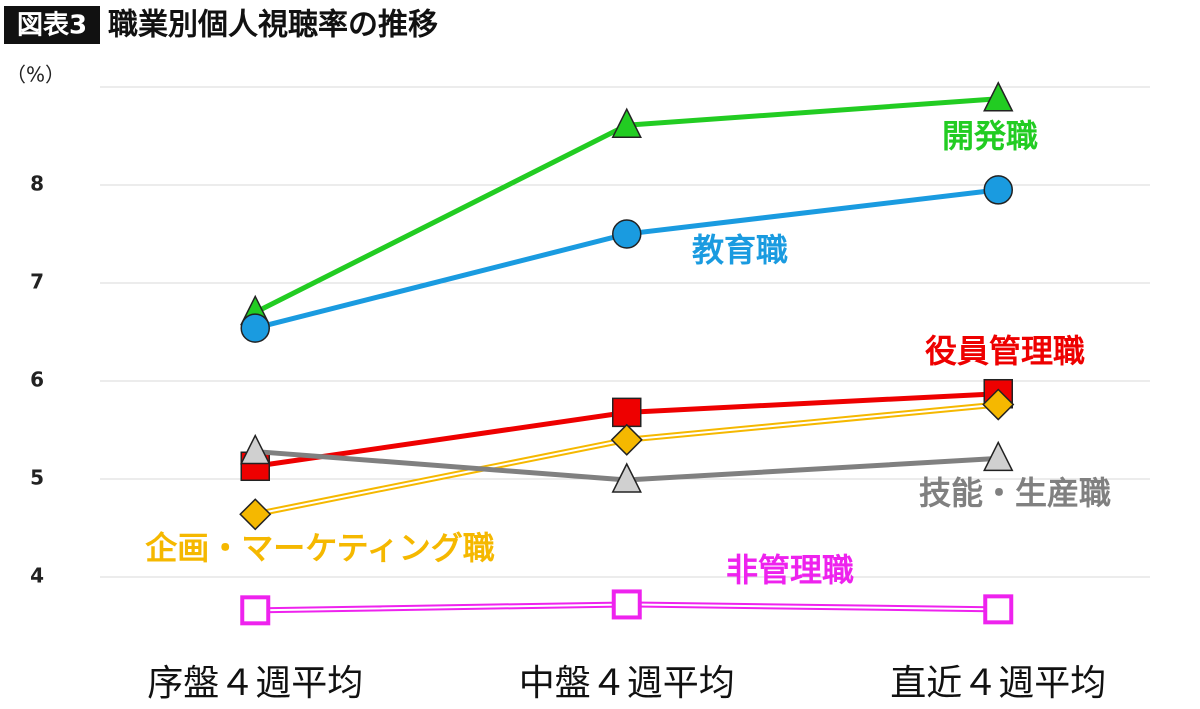 Image resolution: width=1200 pixels, height=709 pixels. I want to click on y-unit: （%）, so click(35, 75).